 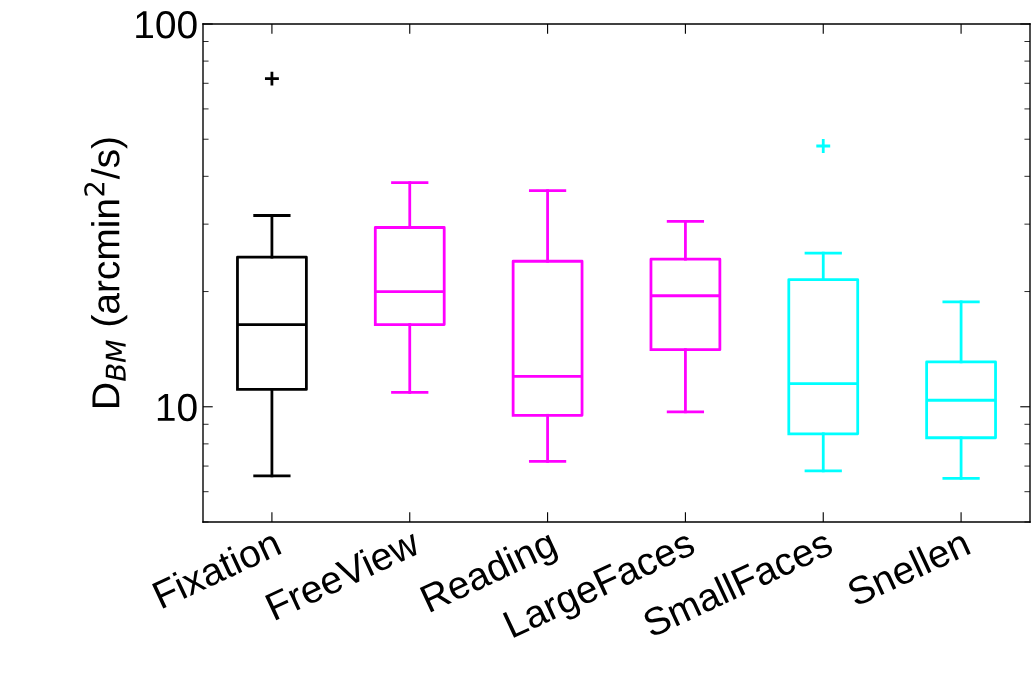 I want to click on y-tick-label: 10, so click(x=177, y=407).